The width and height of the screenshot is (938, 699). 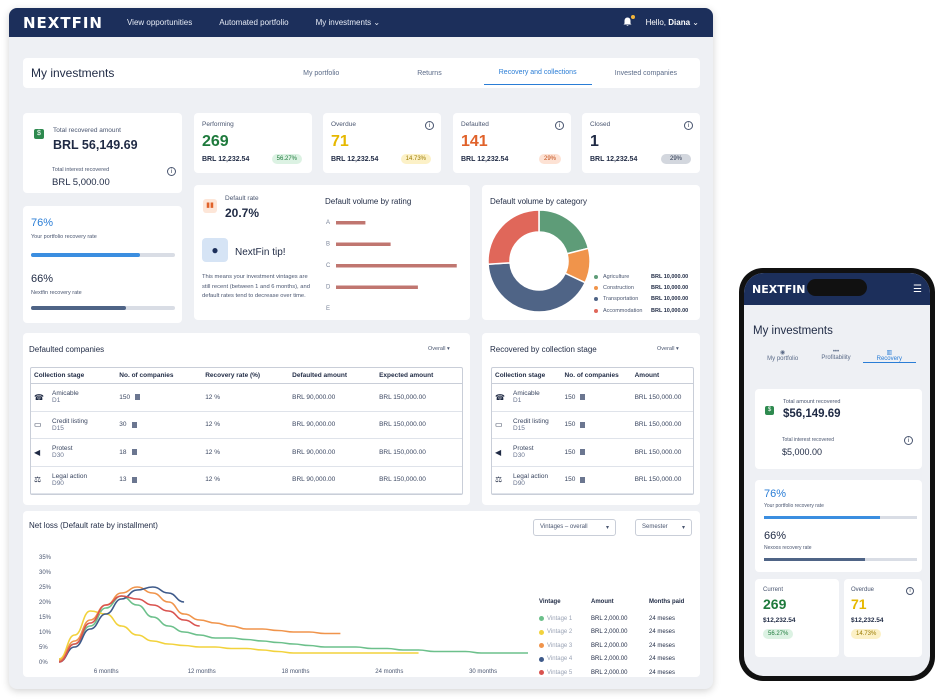 What do you see at coordinates (538, 201) in the screenshot?
I see `category-chart-title: Default volume by category` at bounding box center [538, 201].